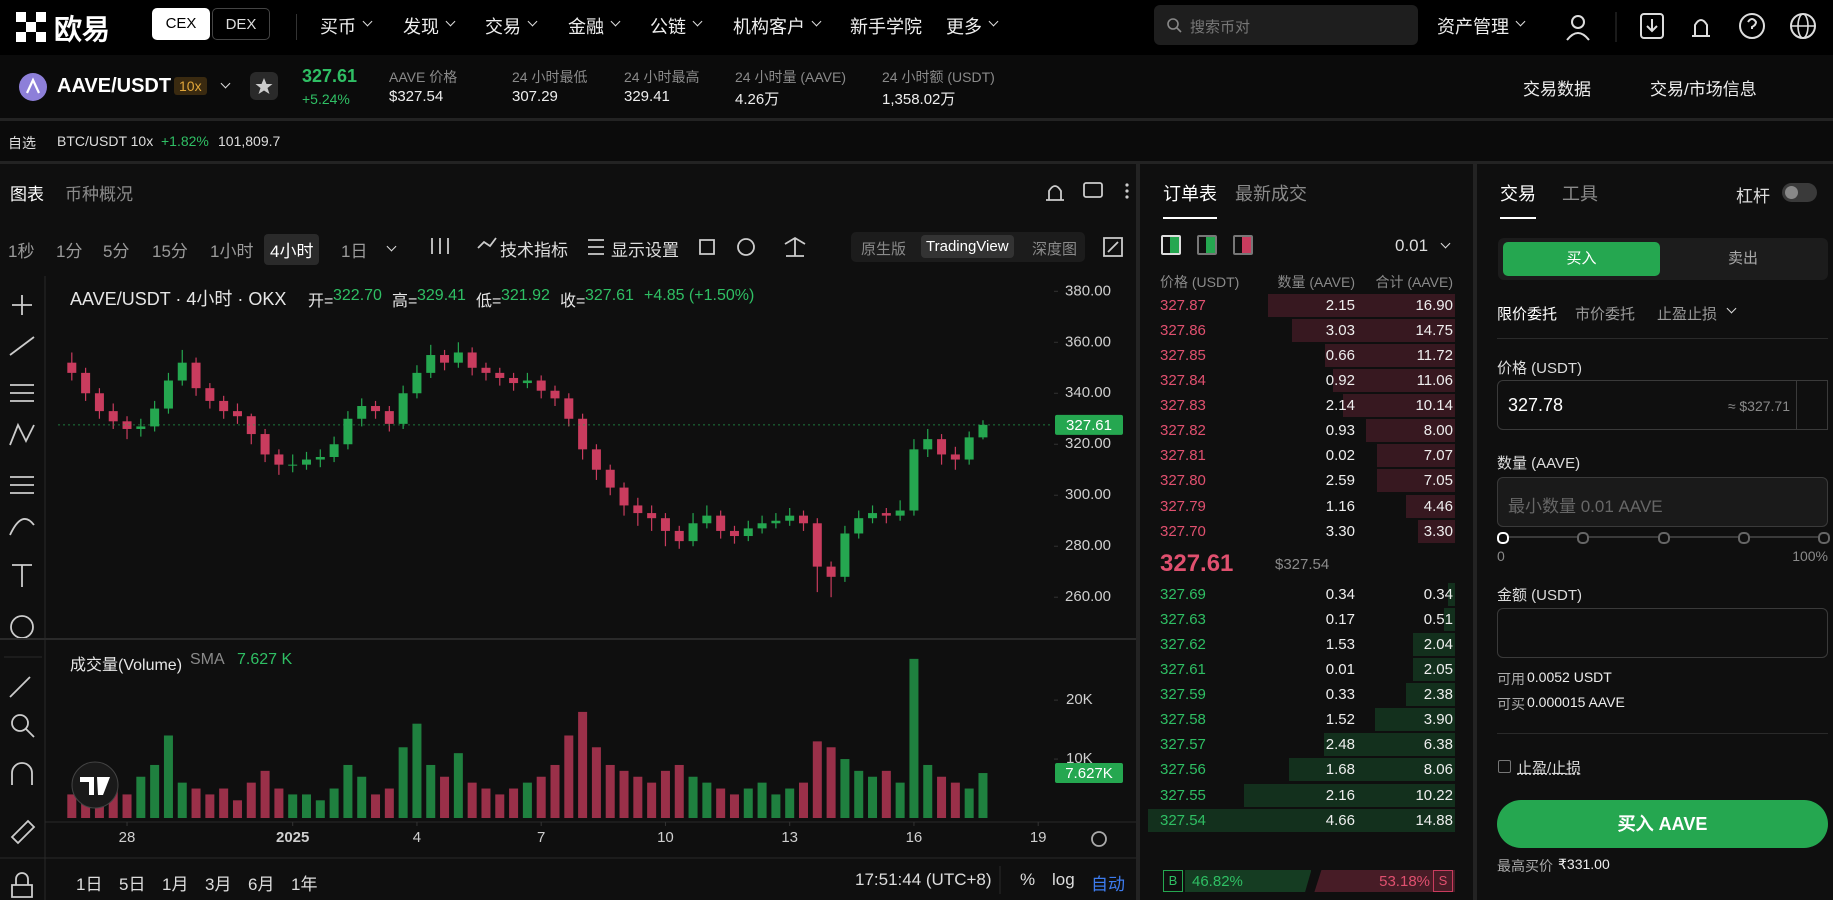 The width and height of the screenshot is (1833, 900). Describe the element at coordinates (1190, 194) in the screenshot. I see `ob-tab: 订单表` at that location.